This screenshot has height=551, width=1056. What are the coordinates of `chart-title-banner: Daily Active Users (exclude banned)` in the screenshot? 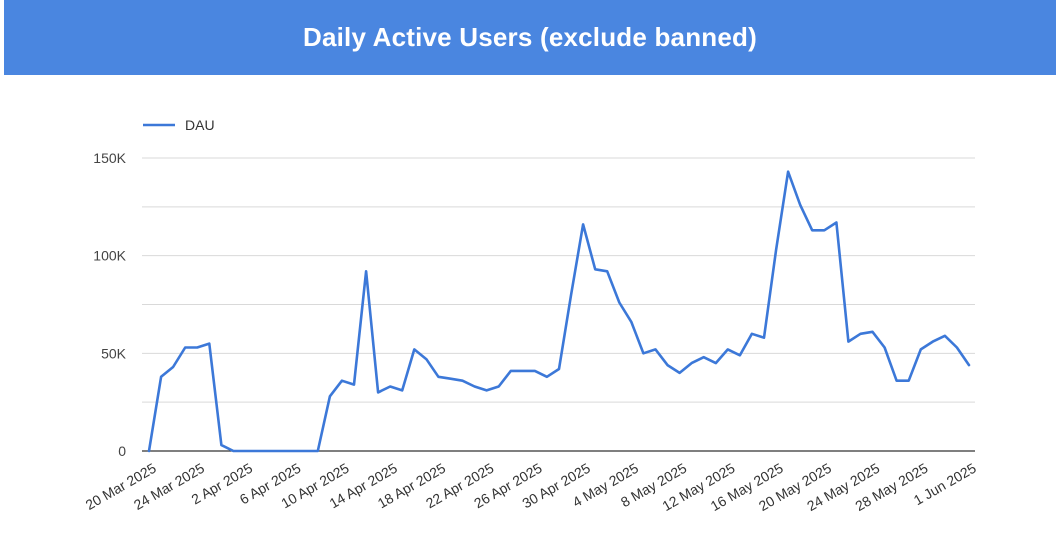 It's located at (530, 37).